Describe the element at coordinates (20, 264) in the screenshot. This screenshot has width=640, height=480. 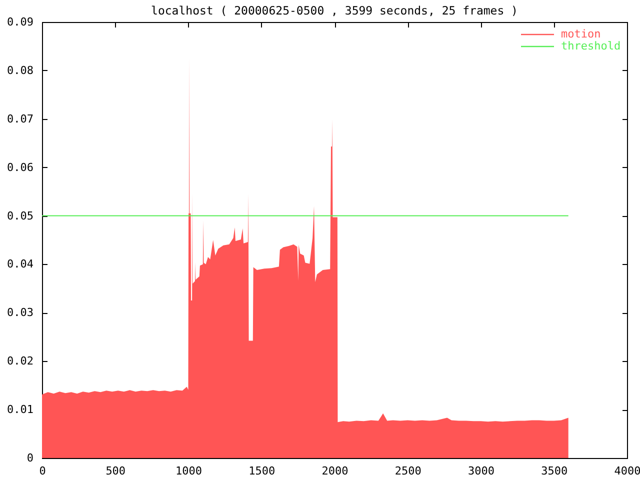
I see `y-tick-label: 0.04` at that location.